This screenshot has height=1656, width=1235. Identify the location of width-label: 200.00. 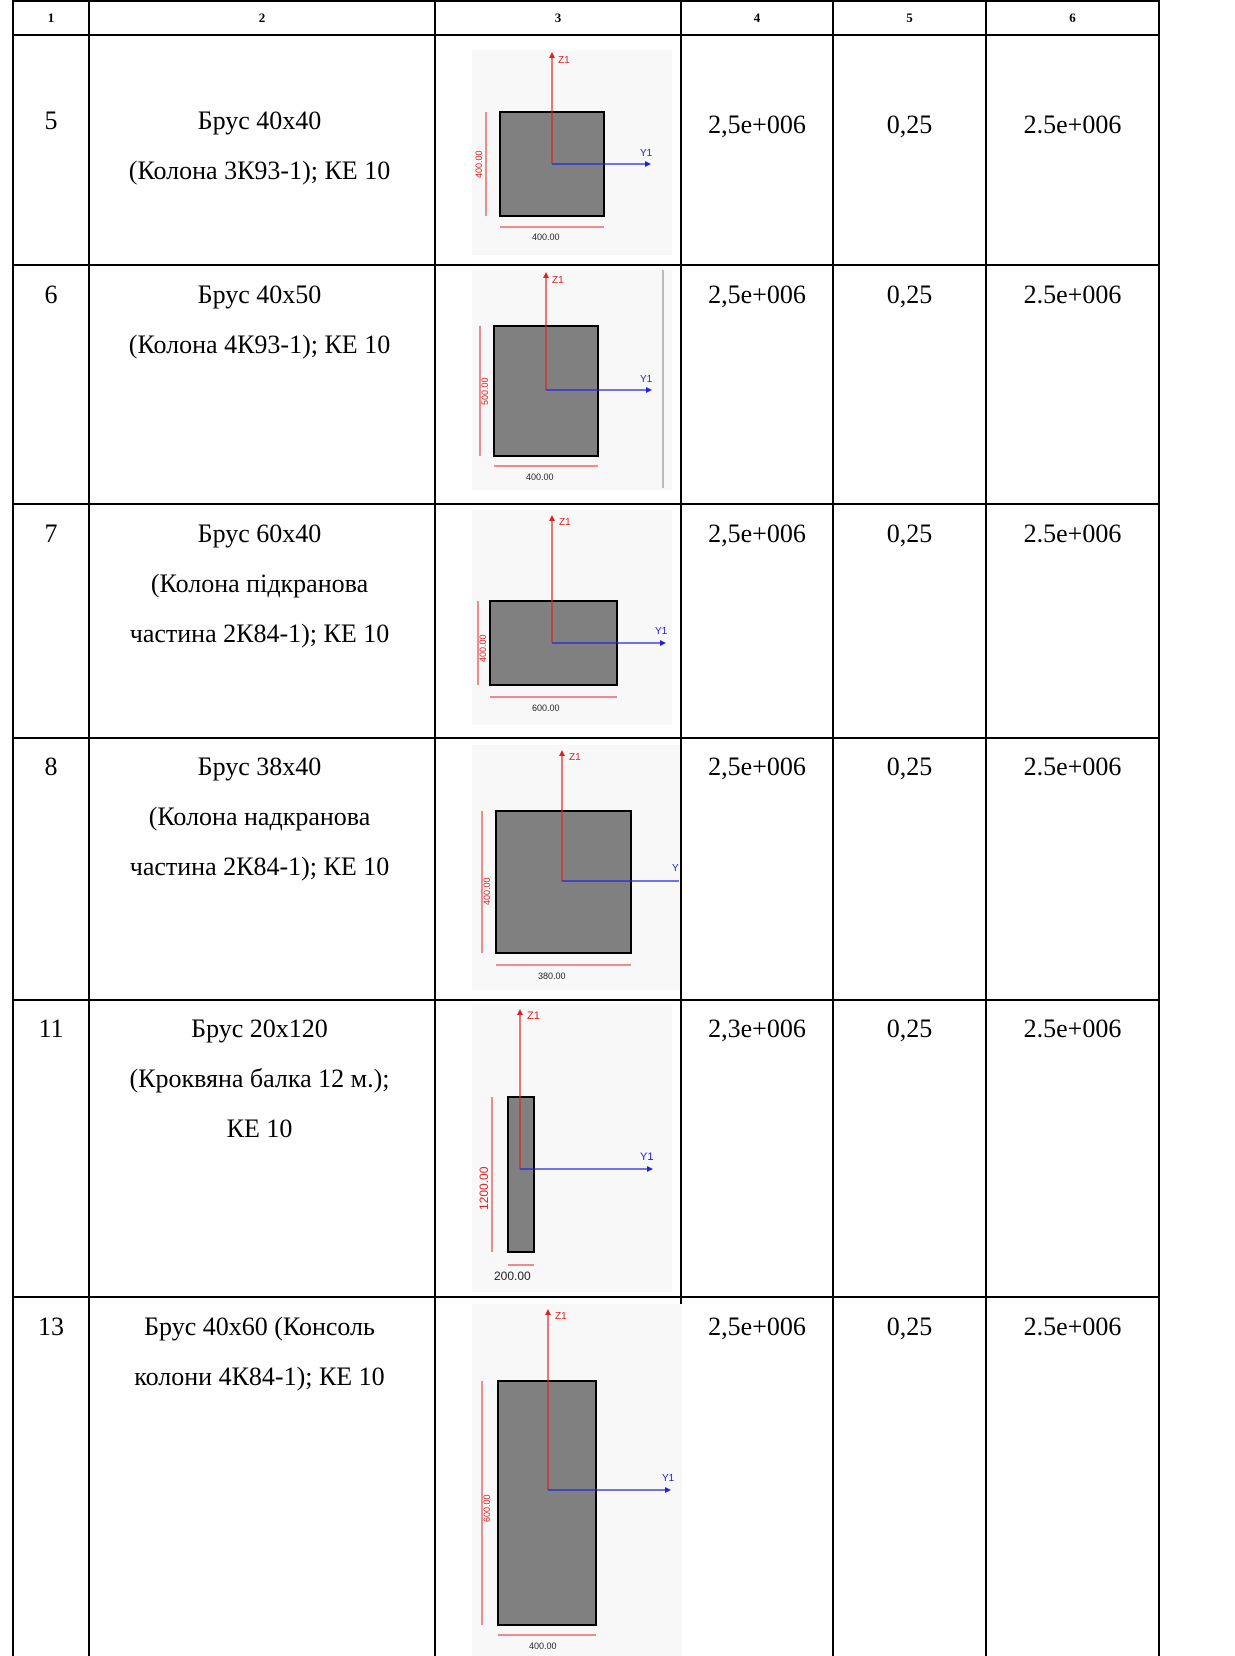
(512, 1276).